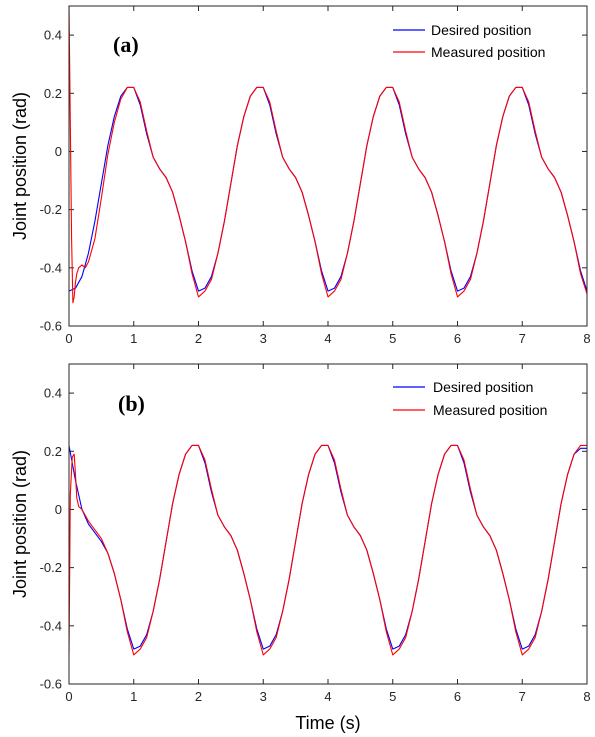 This screenshot has width=595, height=737. I want to click on y-tick-label-b: 0.4, so click(53, 393).